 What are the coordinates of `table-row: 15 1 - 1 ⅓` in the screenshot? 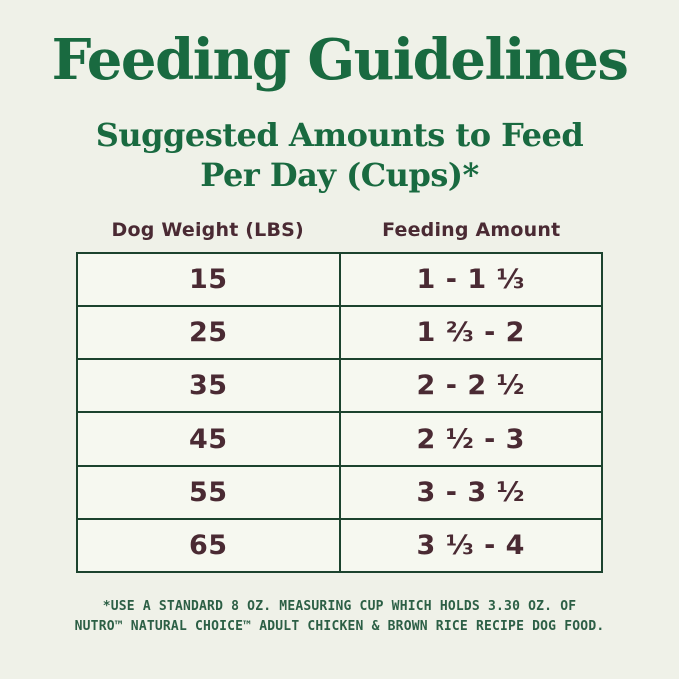 It's located at (339, 279).